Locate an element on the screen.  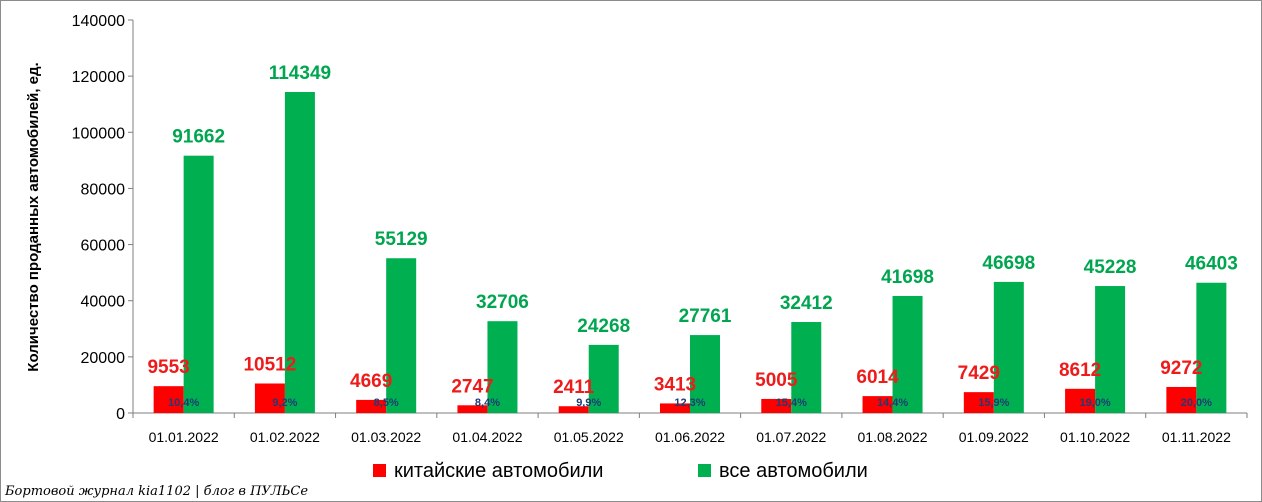
credit-text: Бортовой журнал kia1102 | блог в ПУЛЬСе is located at coordinates (156, 491).